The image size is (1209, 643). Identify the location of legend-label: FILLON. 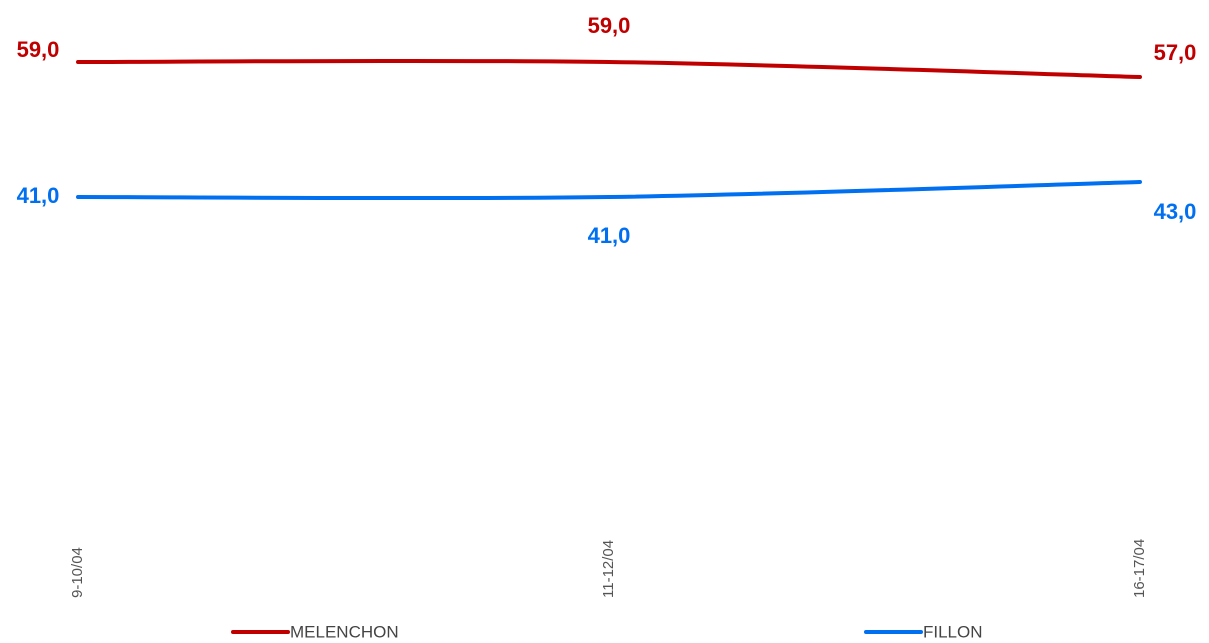
(953, 631).